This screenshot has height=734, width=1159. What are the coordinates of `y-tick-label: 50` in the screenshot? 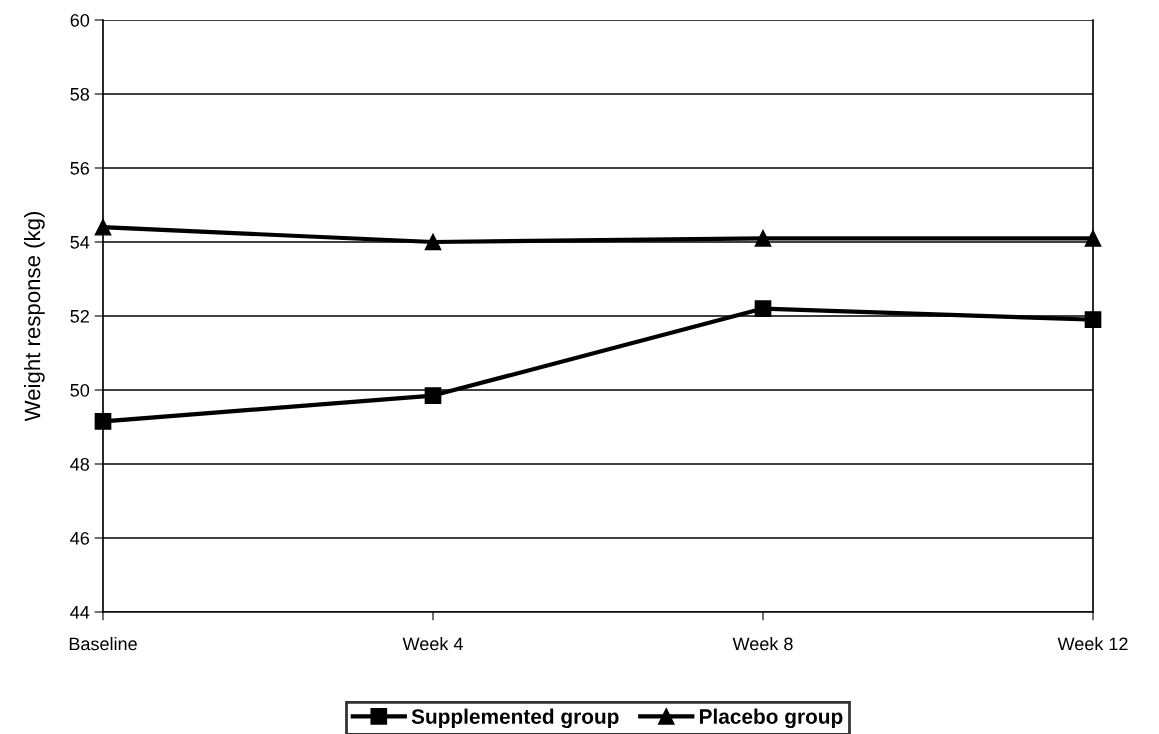 It's located at (80, 390).